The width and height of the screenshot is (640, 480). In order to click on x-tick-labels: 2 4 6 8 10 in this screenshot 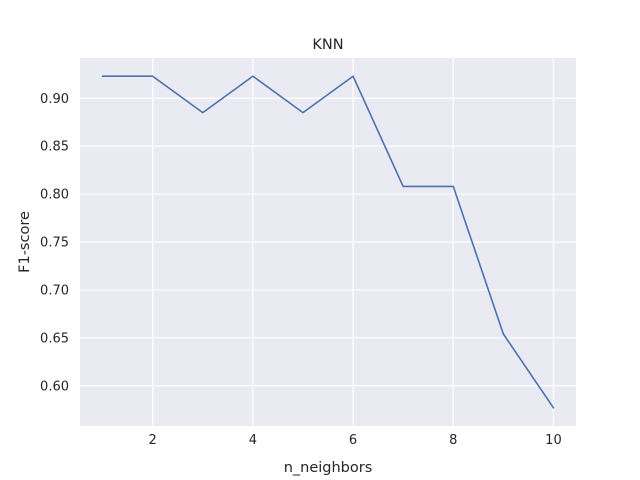, I will do `click(355, 440)`.